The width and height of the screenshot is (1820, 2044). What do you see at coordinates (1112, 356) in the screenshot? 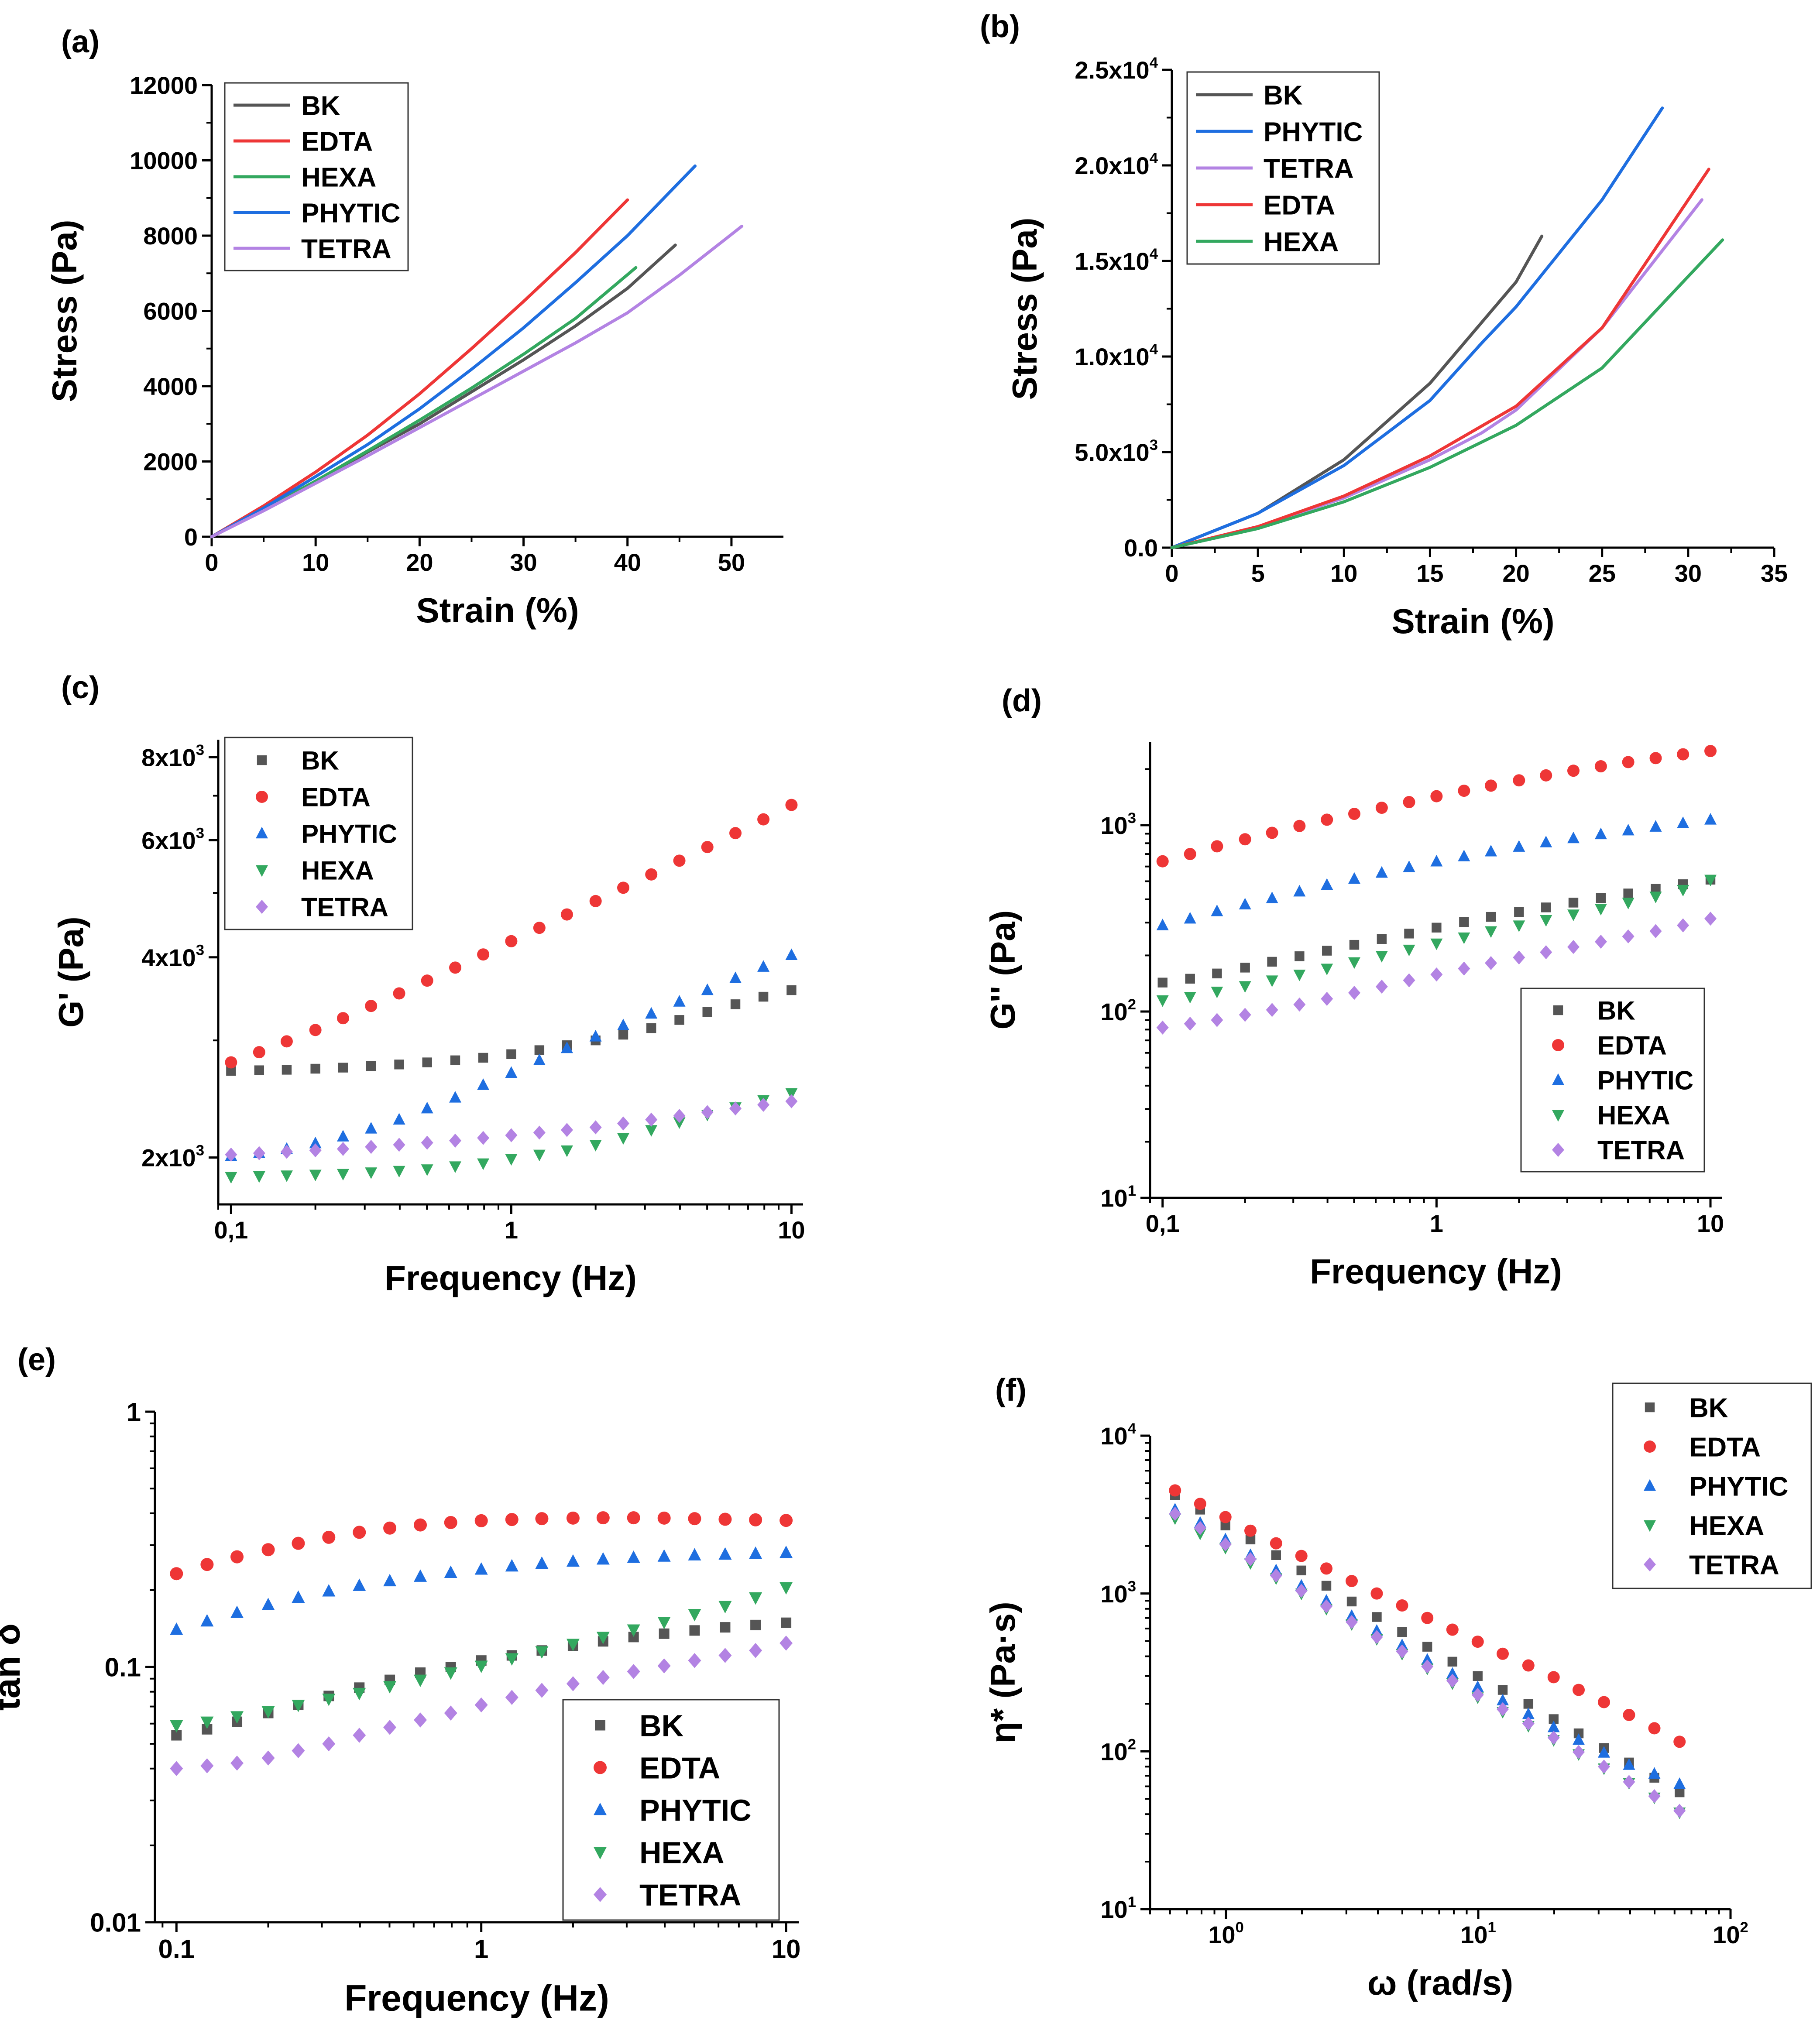
I see `y-tick-label-mantissa: 1.0x10` at bounding box center [1112, 356].